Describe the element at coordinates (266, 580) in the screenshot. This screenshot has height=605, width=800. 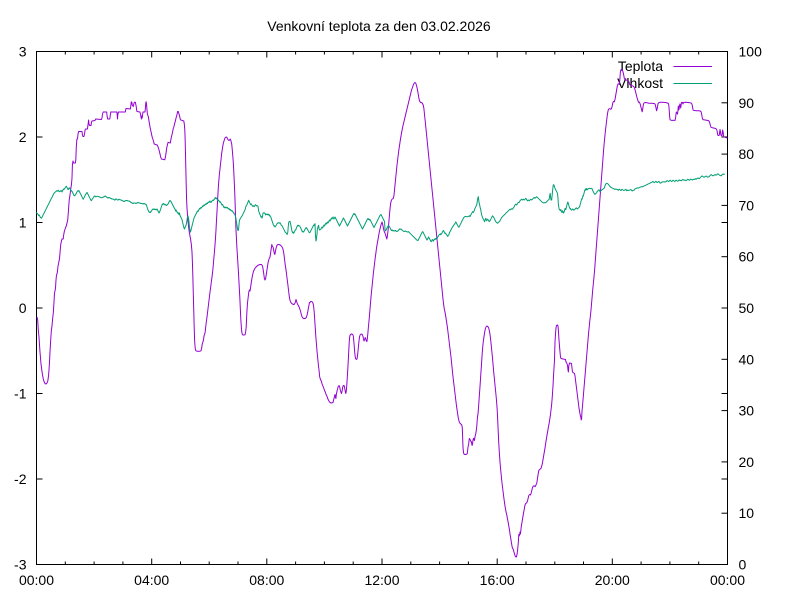
I see `svg-text: 08:00` at that location.